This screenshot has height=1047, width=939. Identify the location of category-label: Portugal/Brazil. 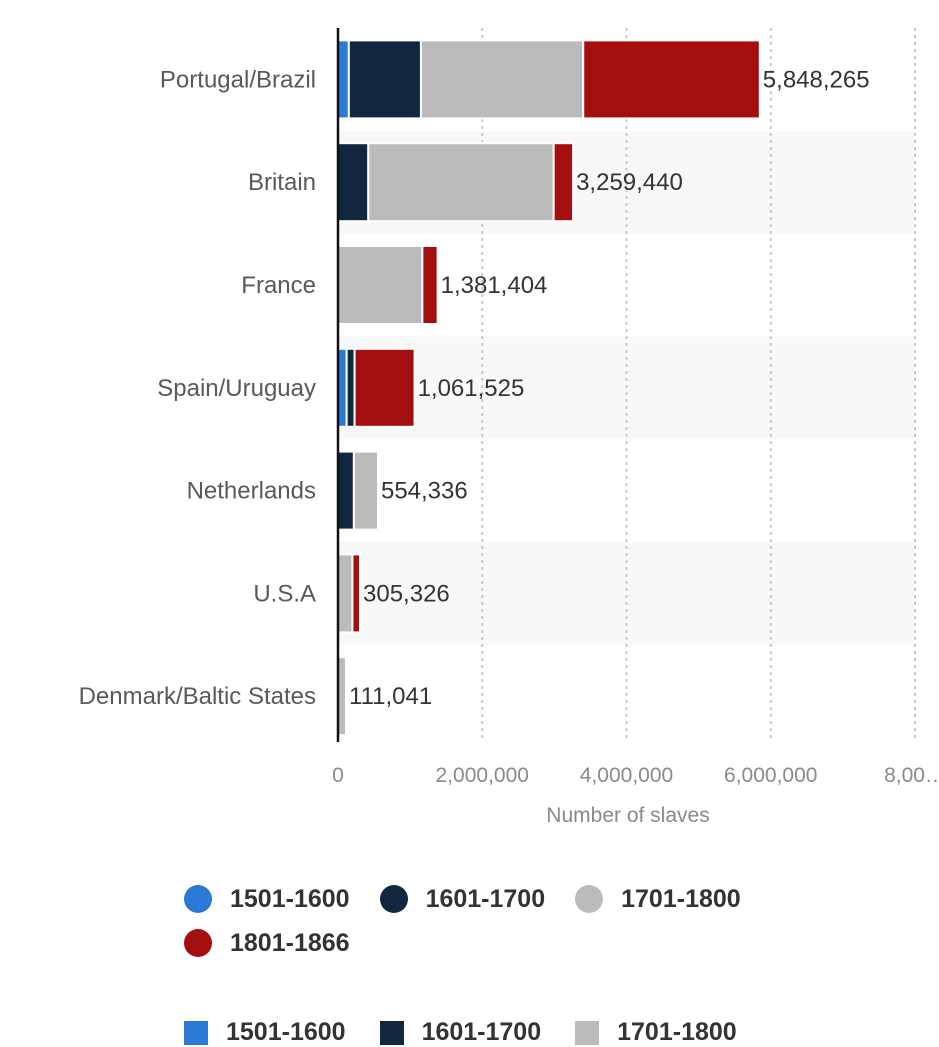
(238, 79).